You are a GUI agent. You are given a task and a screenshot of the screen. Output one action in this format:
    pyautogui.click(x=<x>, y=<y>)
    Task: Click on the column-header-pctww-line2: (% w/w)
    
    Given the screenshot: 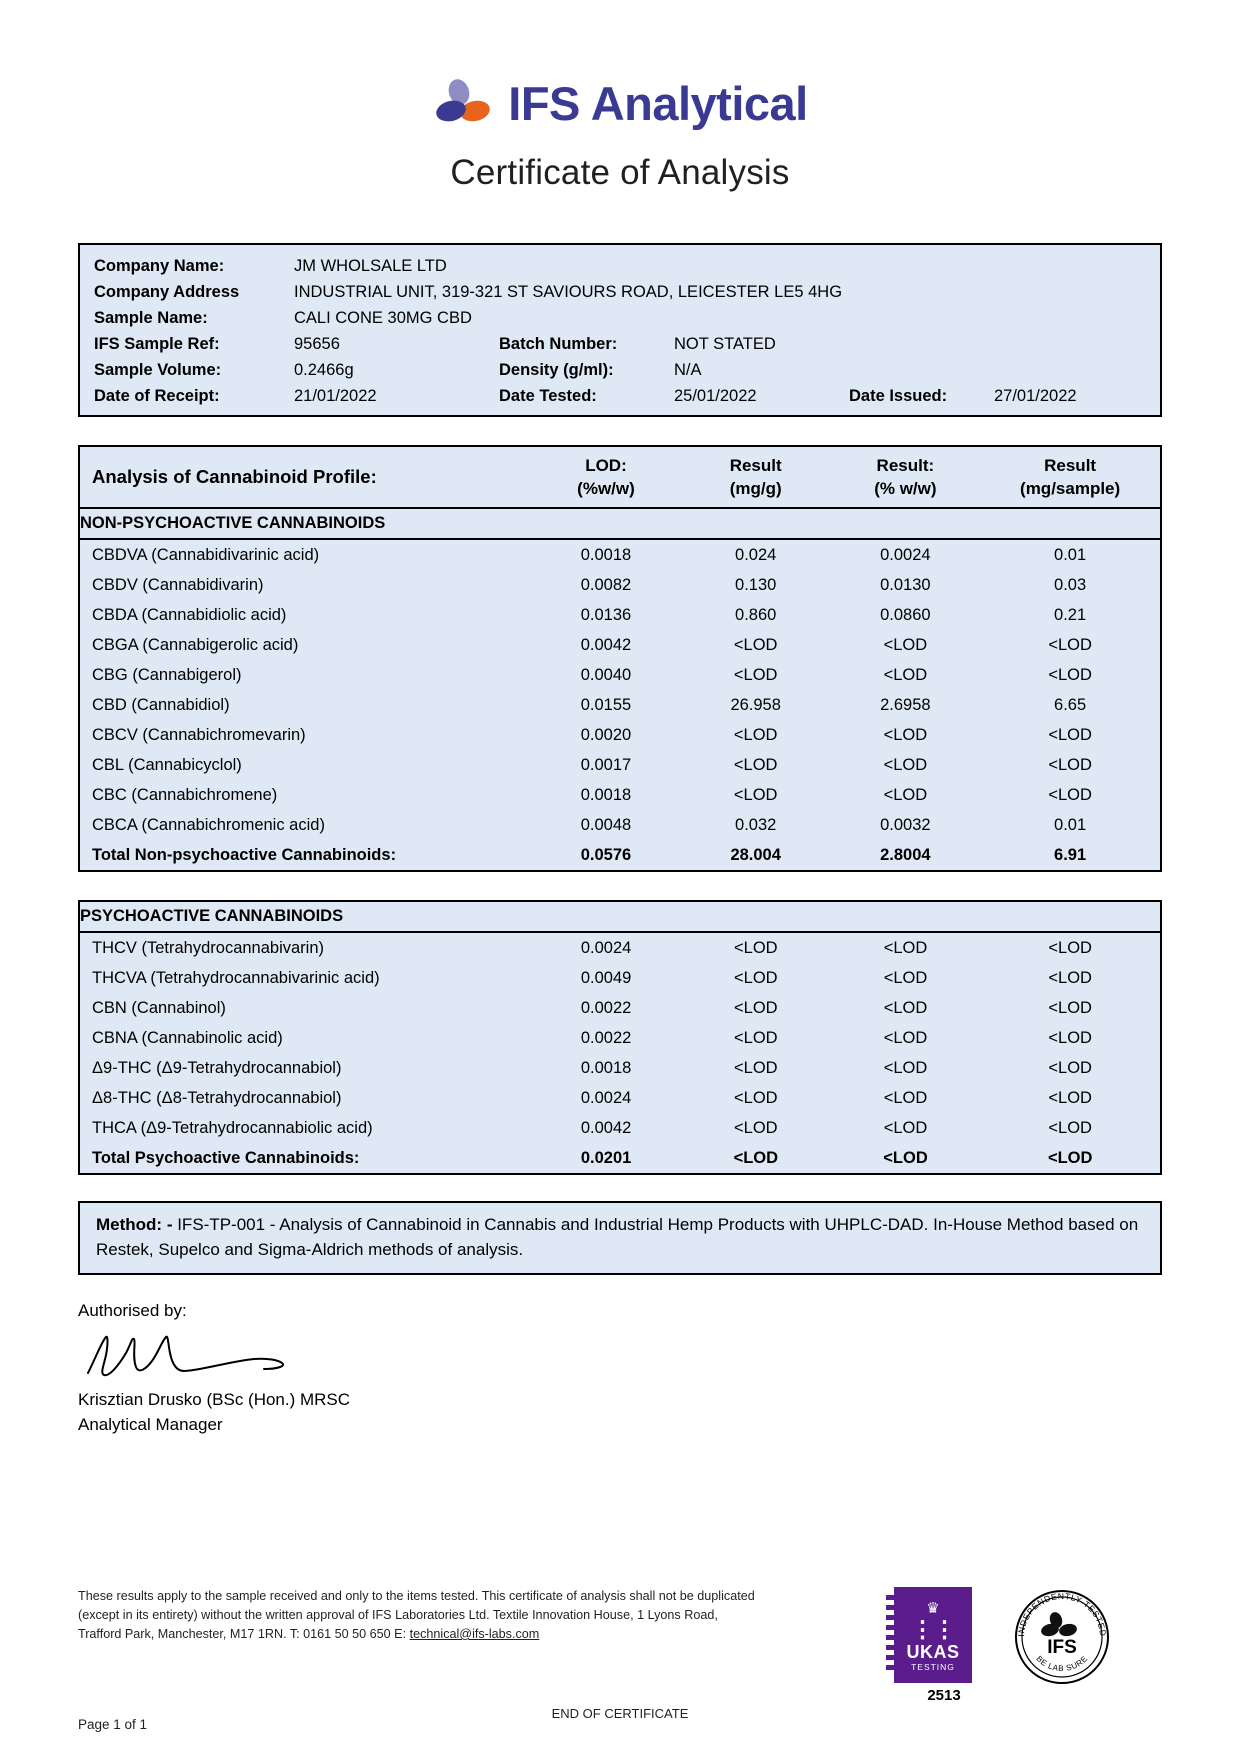 What is the action you would take?
    pyautogui.click(x=905, y=488)
    